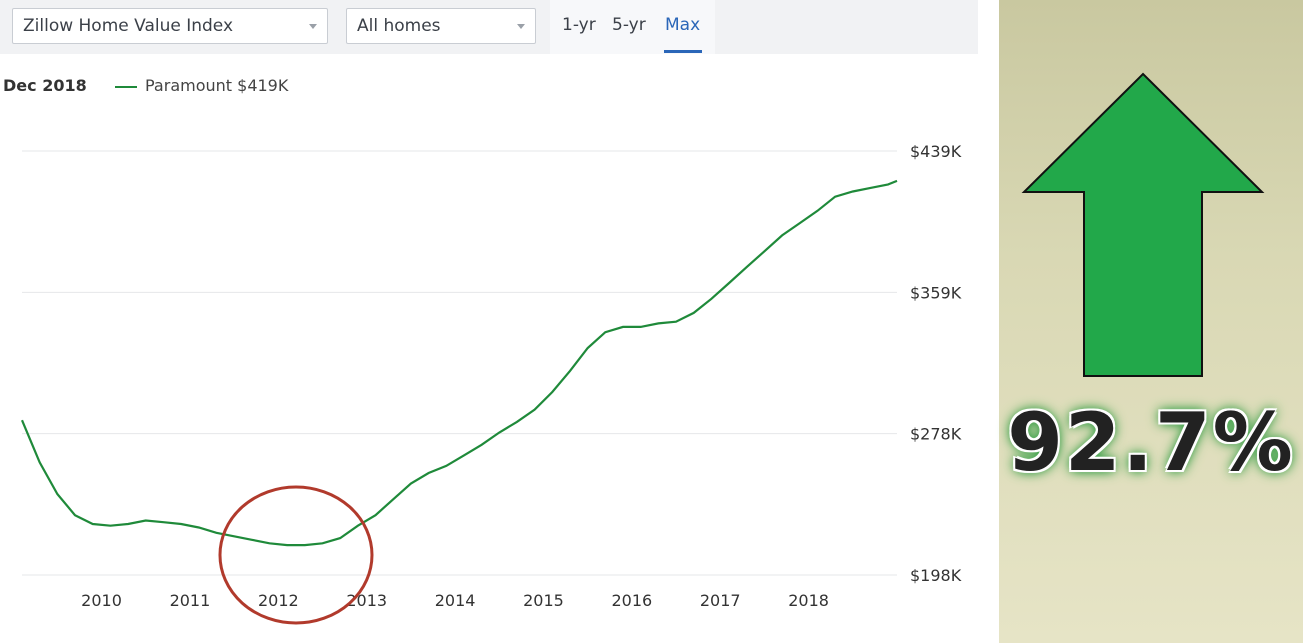 Image resolution: width=1303 pixels, height=643 pixels. I want to click on range-tab-1yr: 1-yr, so click(579, 25).